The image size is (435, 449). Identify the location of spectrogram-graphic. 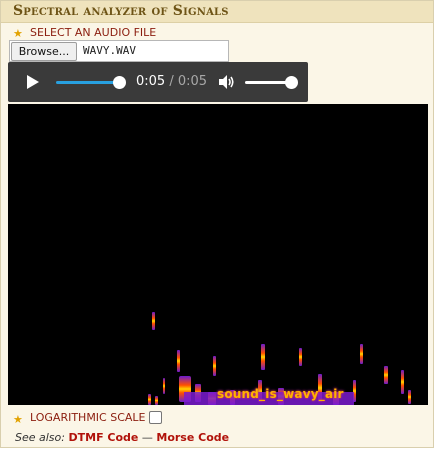
(279, 358).